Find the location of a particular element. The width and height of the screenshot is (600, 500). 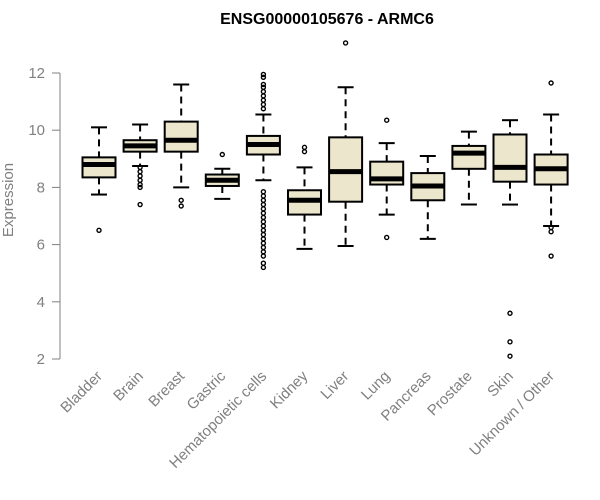

box-kidney is located at coordinates (304, 197).